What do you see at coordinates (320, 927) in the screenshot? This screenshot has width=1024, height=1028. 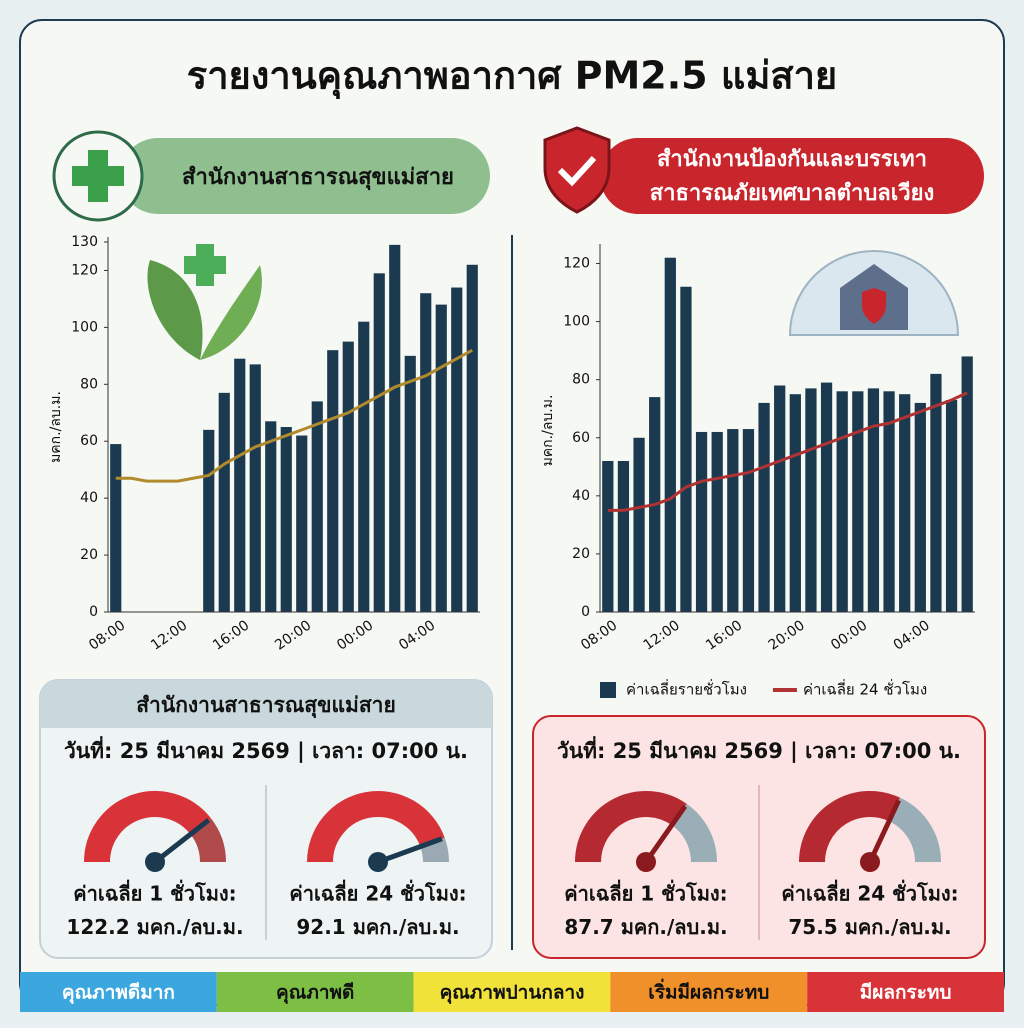 I see `gauge-number: 92.1` at bounding box center [320, 927].